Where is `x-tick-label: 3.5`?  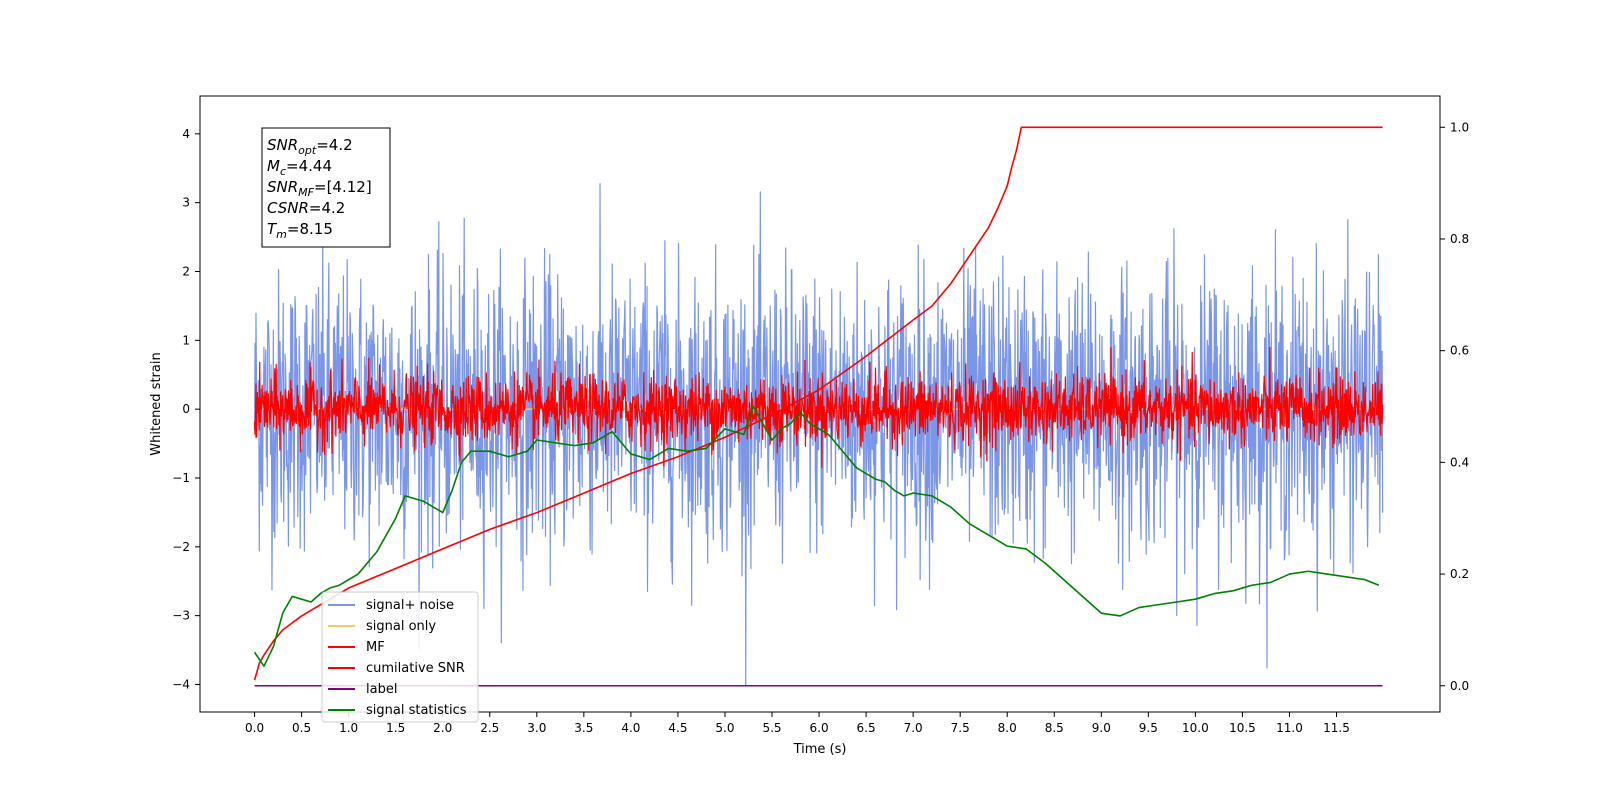 x-tick-label: 3.5 is located at coordinates (583, 728).